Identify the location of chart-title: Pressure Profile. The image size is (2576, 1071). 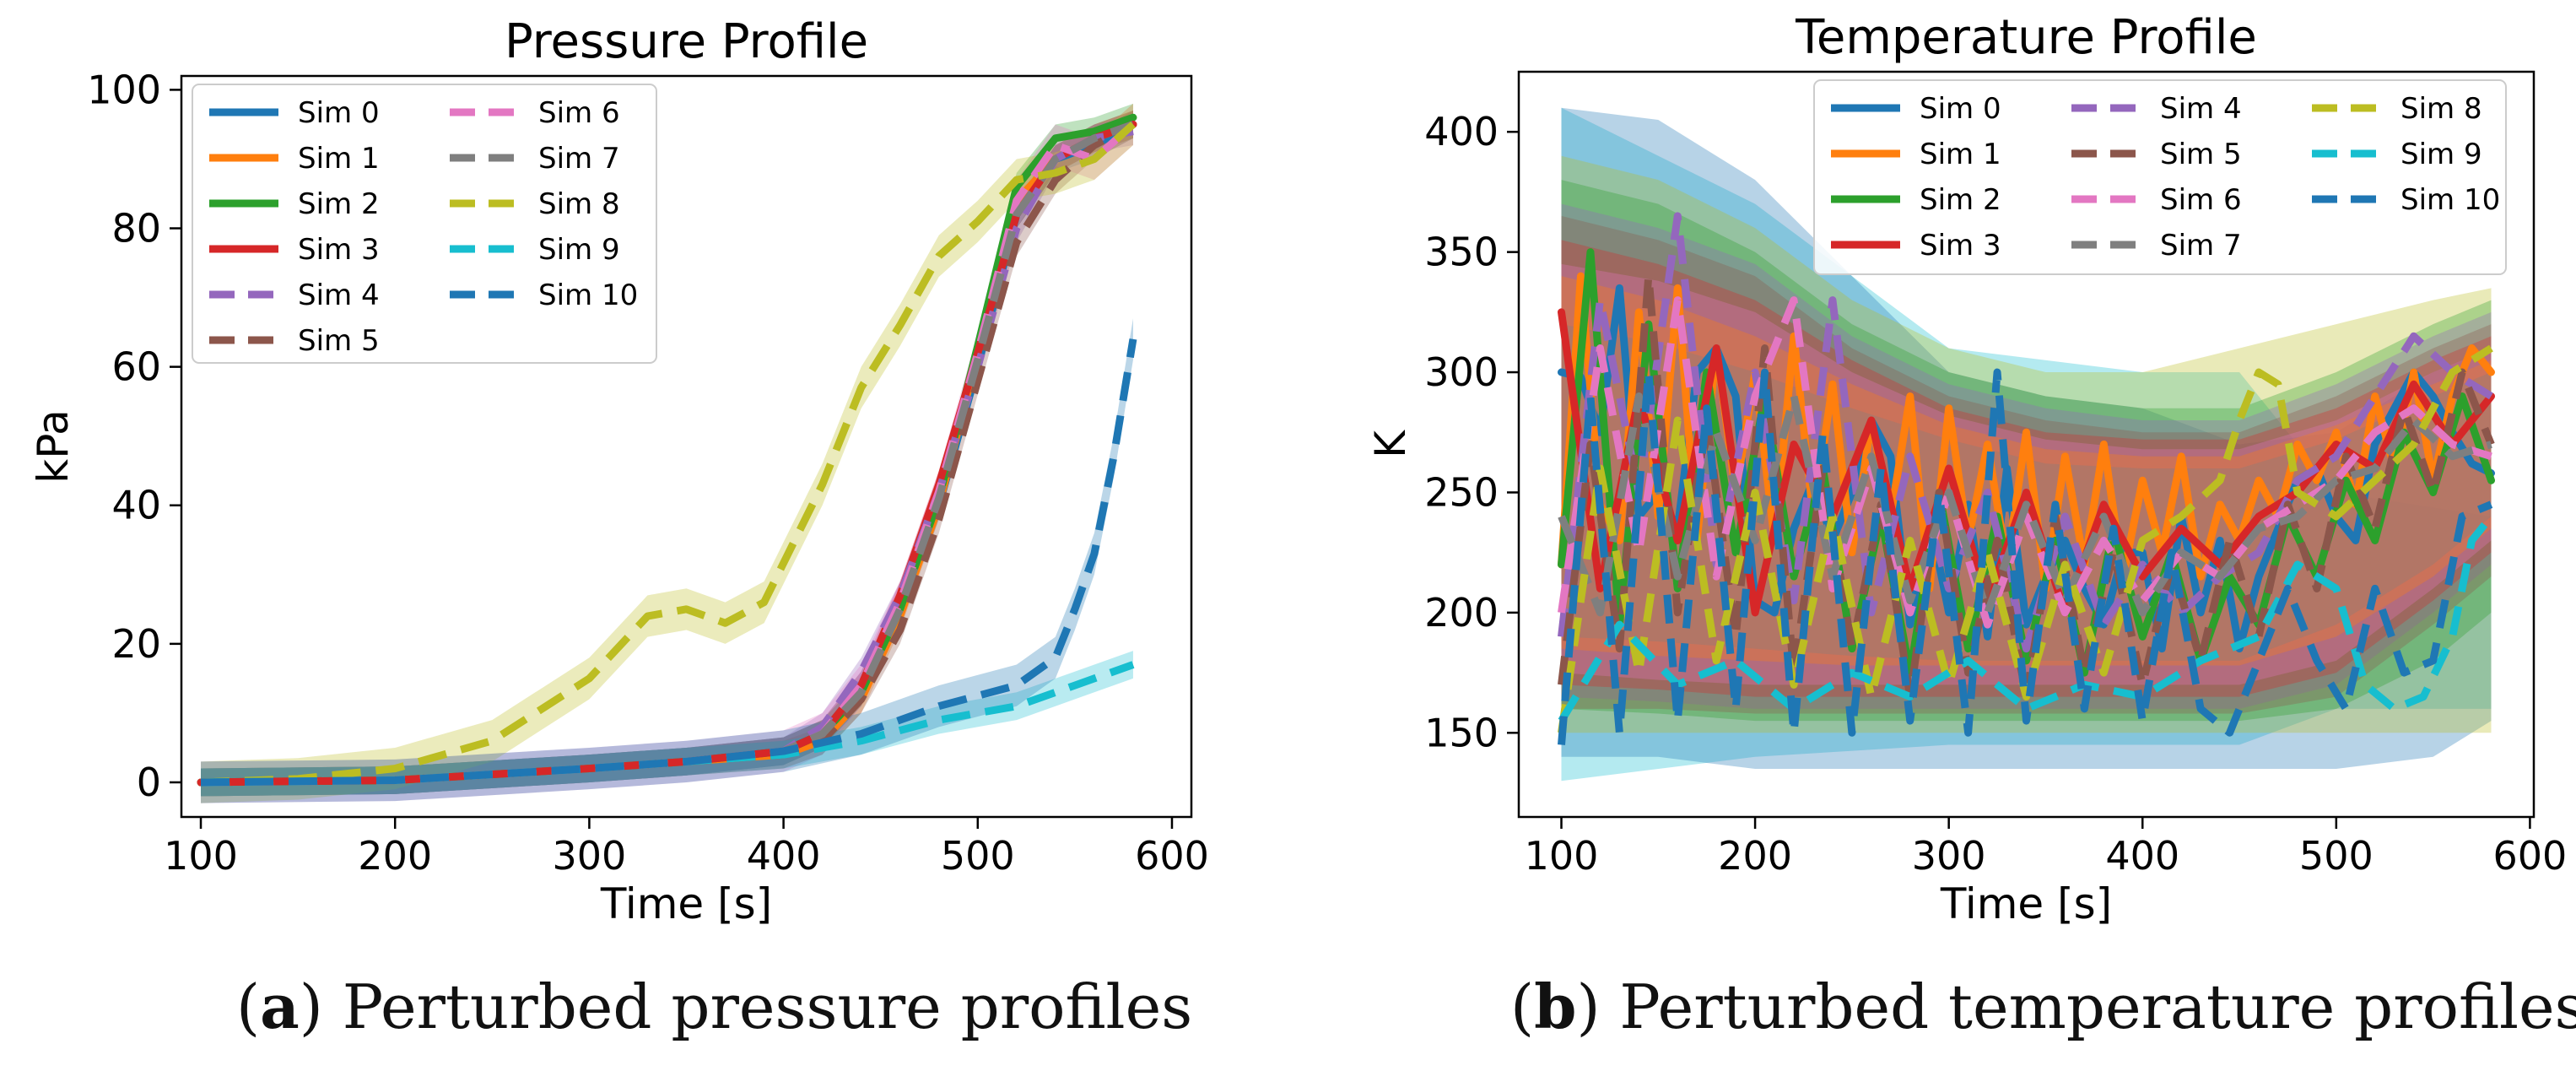
(686, 41).